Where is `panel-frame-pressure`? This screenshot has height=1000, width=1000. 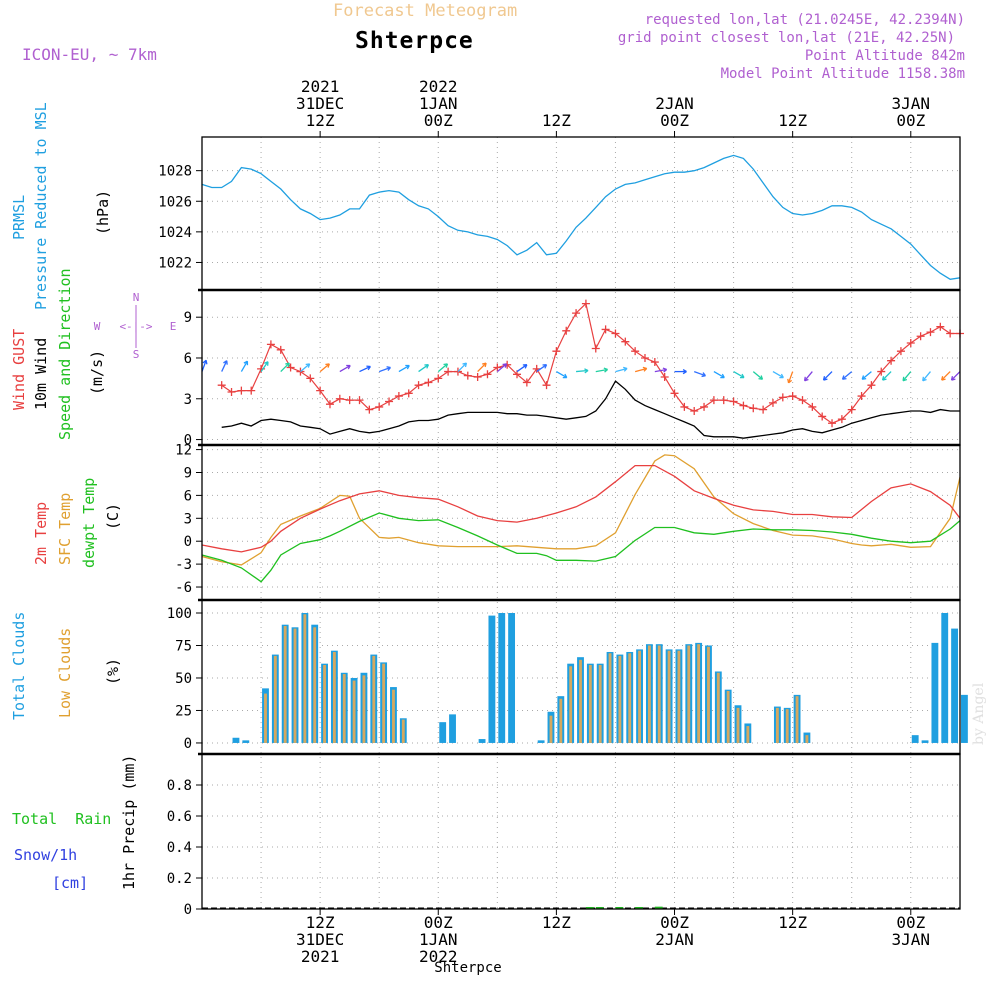
panel-frame-pressure is located at coordinates (581, 213).